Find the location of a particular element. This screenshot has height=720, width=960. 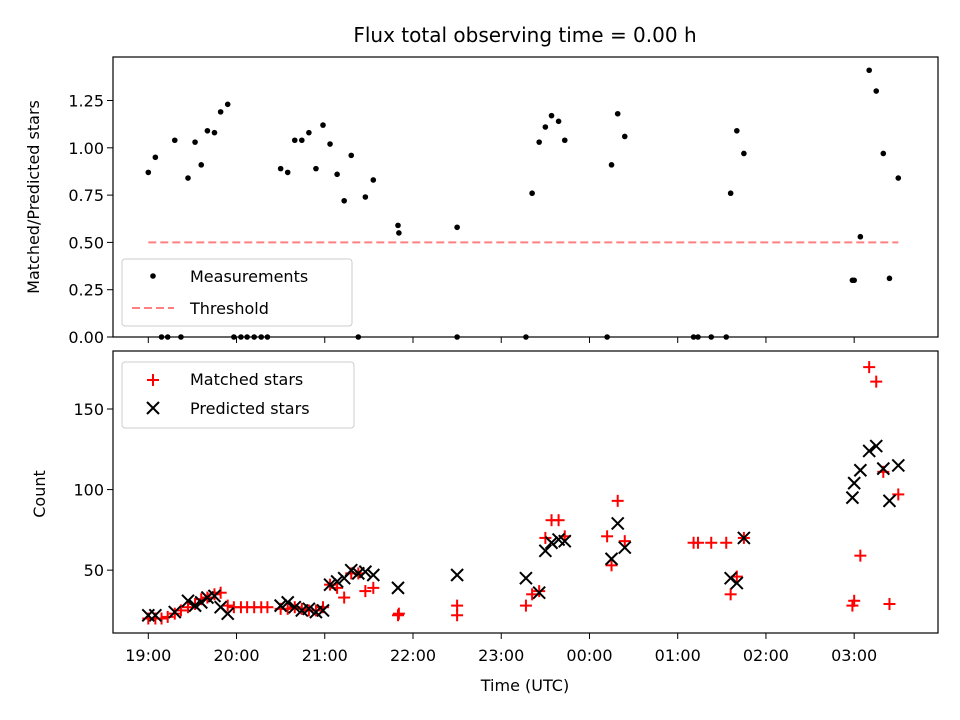

bottom-x-tick-label: 21:00 is located at coordinates (325, 655).